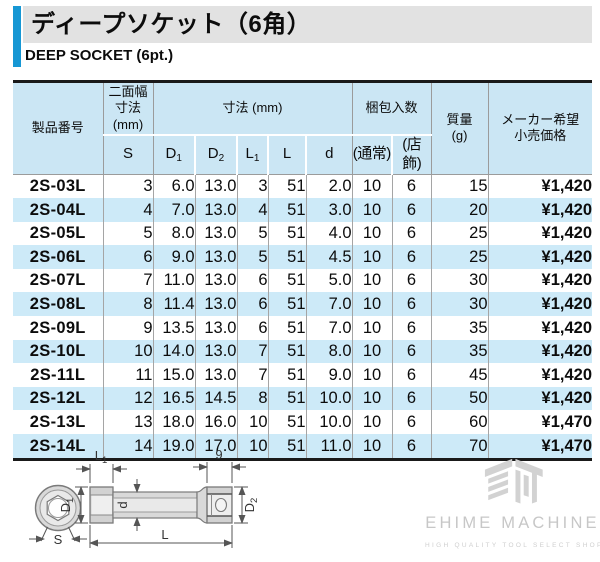 This screenshot has height=562, width=600. Describe the element at coordinates (173, 375) in the screenshot. I see `cell-d1: 15.0` at that location.